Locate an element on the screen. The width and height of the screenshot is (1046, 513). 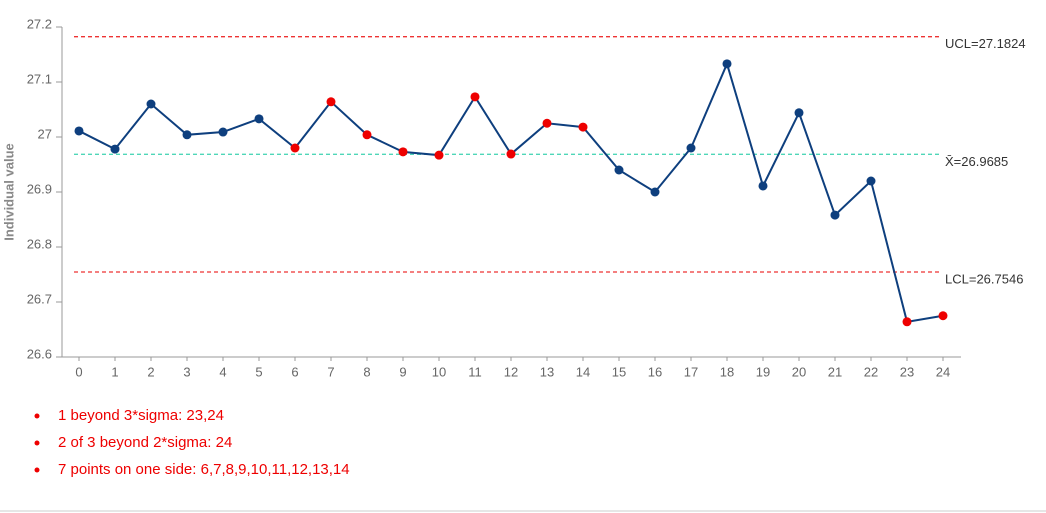
x-tick-label: 5 is located at coordinates (258, 371).